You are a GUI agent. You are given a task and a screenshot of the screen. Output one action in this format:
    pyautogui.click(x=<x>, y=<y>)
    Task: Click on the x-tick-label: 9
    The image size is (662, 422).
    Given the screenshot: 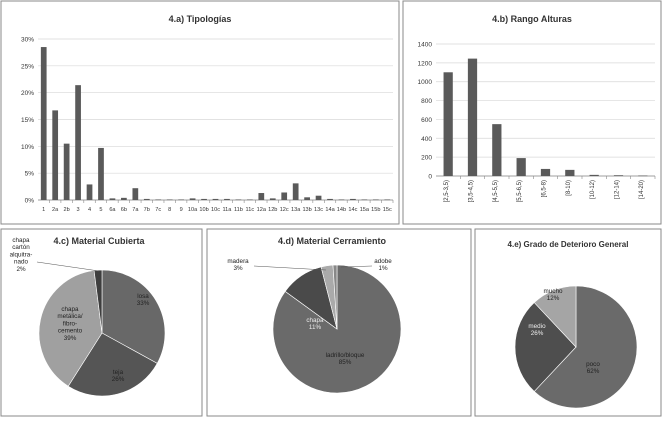 What is the action you would take?
    pyautogui.click(x=181, y=210)
    